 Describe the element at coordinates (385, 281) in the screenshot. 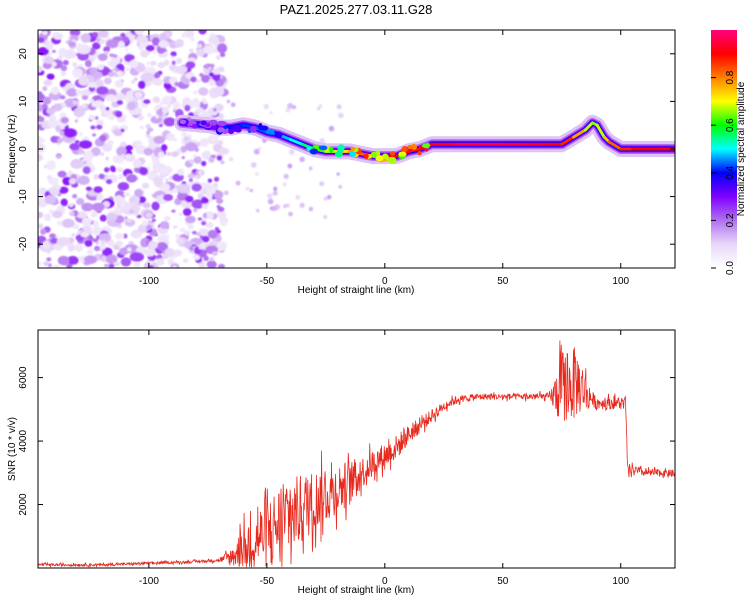

I see `x-tick-label: 0` at that location.